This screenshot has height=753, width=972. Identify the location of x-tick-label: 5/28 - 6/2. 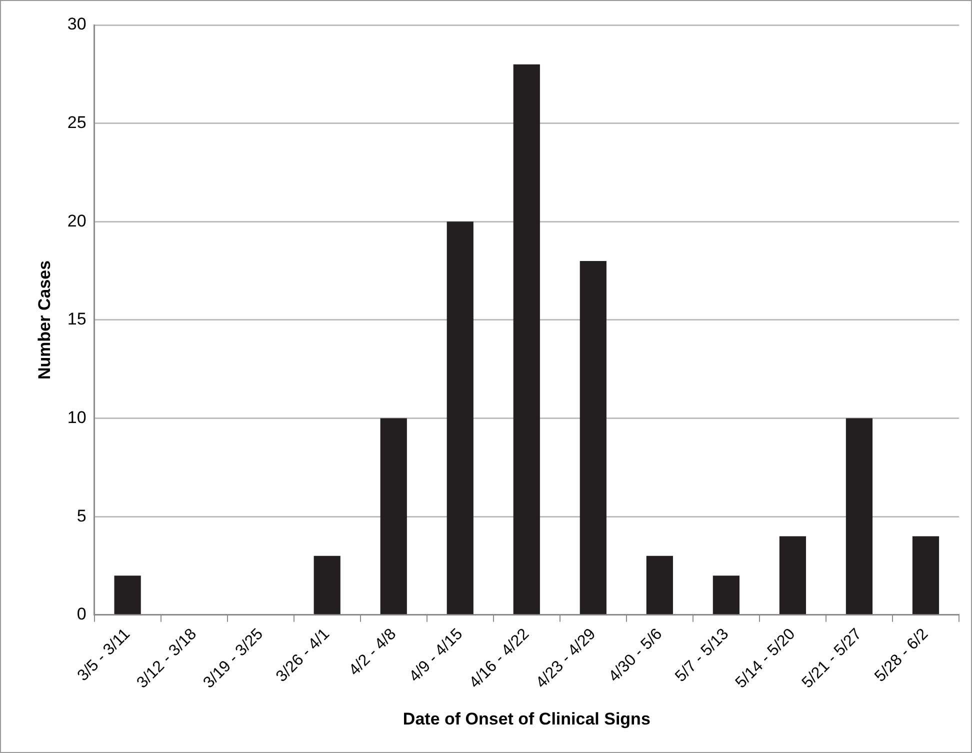
(902, 656).